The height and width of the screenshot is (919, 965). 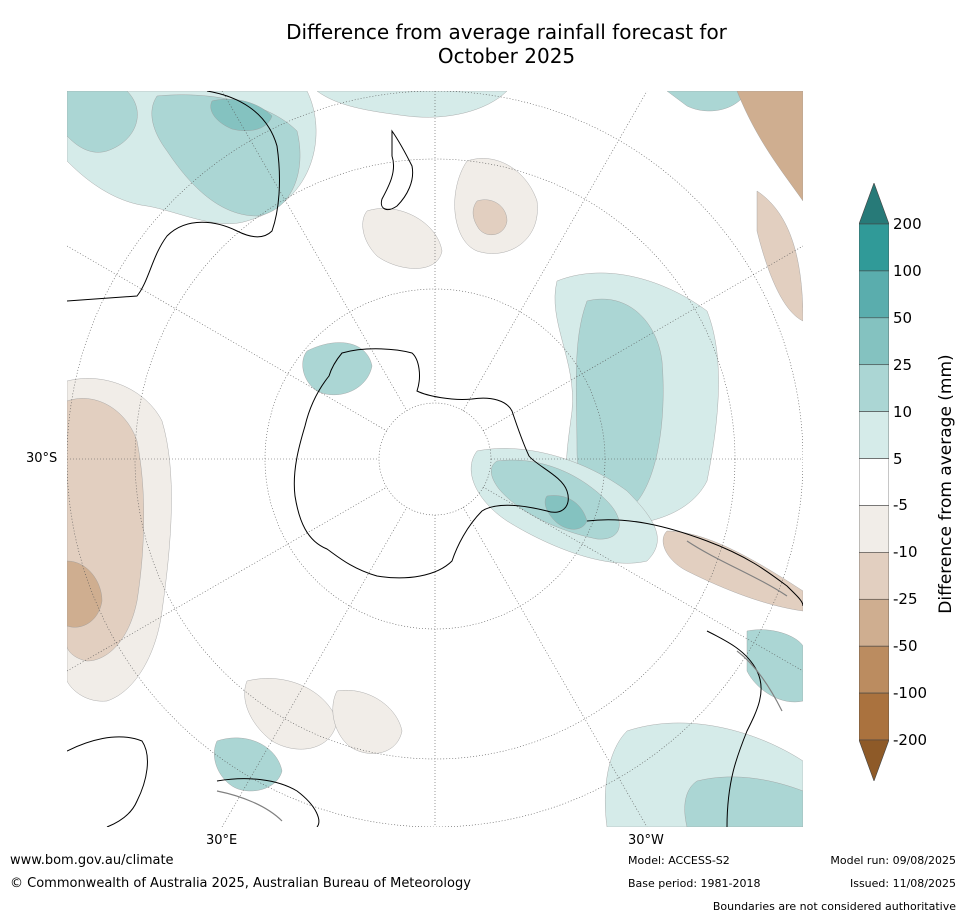 I want to click on shade-area-drake-dark, so click(x=566, y=512).